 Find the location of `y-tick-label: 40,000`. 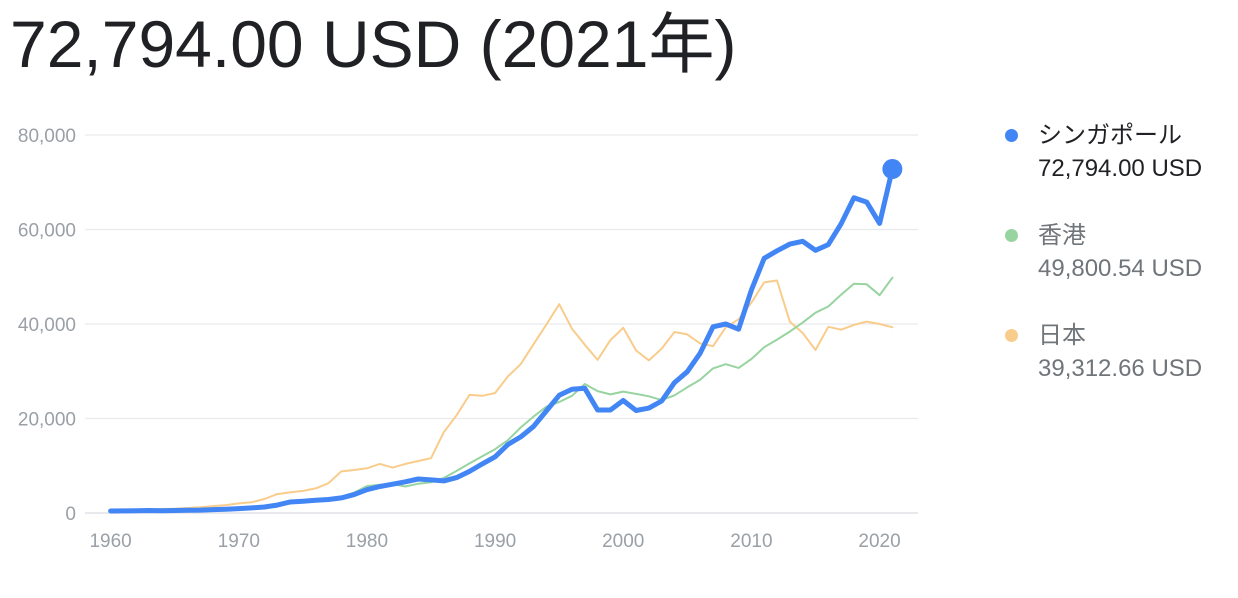

y-tick-label: 40,000 is located at coordinates (47, 325).